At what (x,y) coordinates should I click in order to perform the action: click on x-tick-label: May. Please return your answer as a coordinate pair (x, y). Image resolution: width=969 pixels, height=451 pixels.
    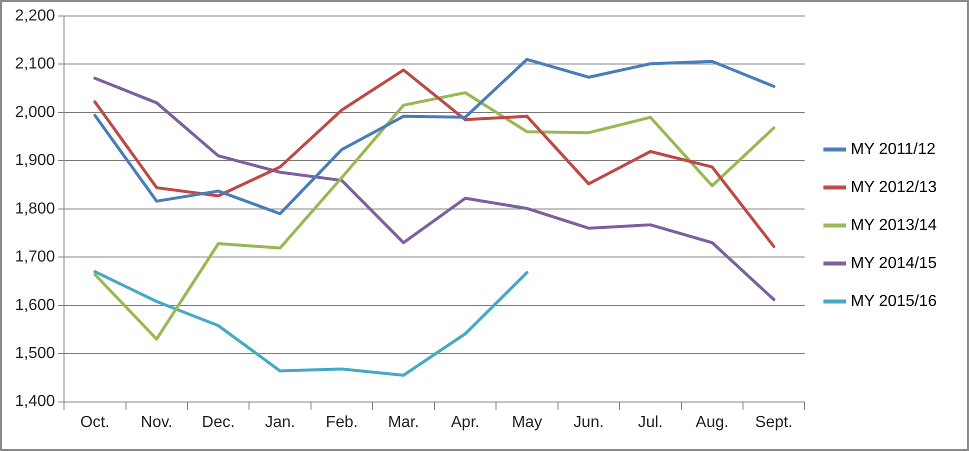
    Looking at the image, I should click on (527, 422).